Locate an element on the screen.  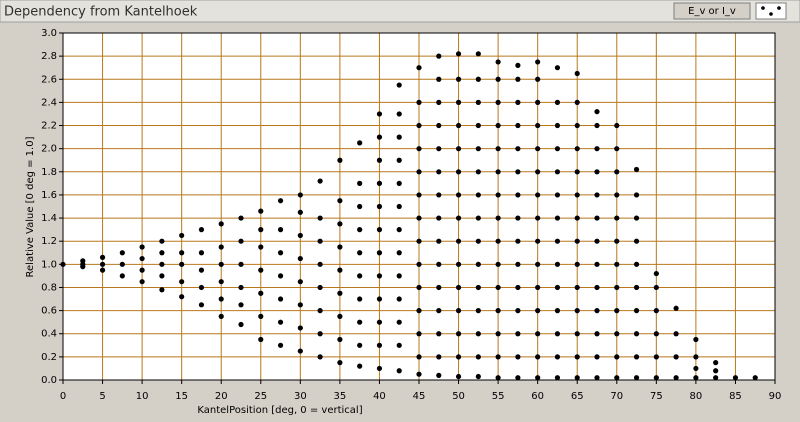
x-tick-label: 30 is located at coordinates (300, 396).